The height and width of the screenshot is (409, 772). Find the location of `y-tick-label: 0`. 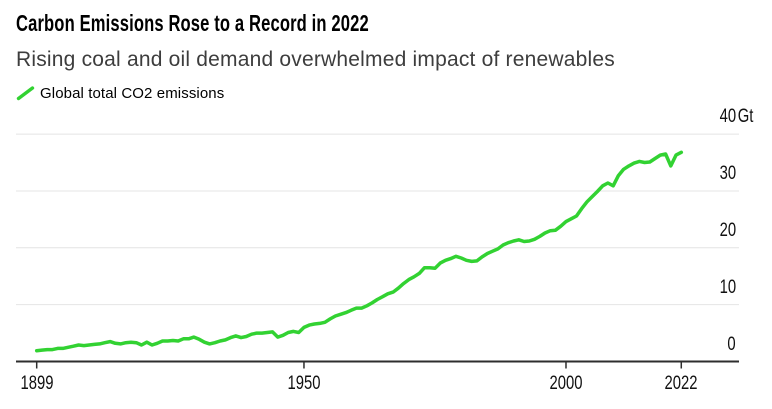

y-tick-label: 0 is located at coordinates (731, 344).